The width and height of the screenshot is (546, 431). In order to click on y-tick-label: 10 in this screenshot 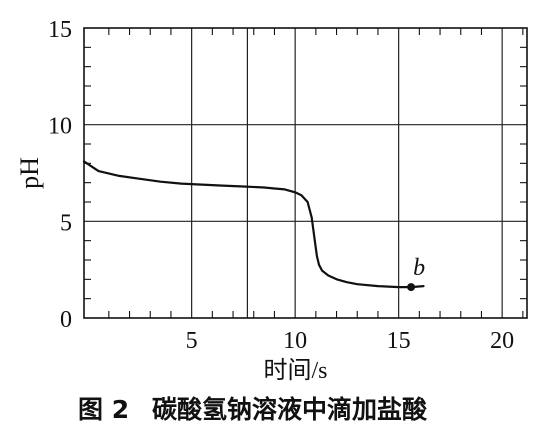, I will do `click(60, 127)`.